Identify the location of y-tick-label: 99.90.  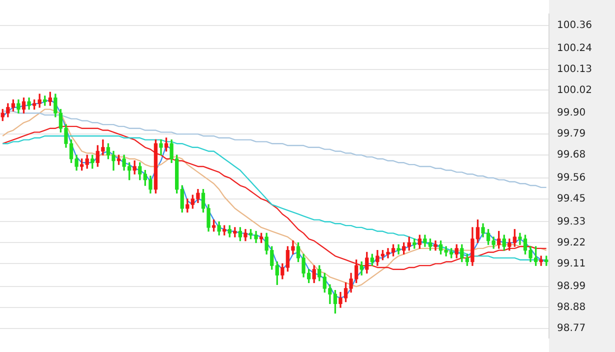
(571, 113).